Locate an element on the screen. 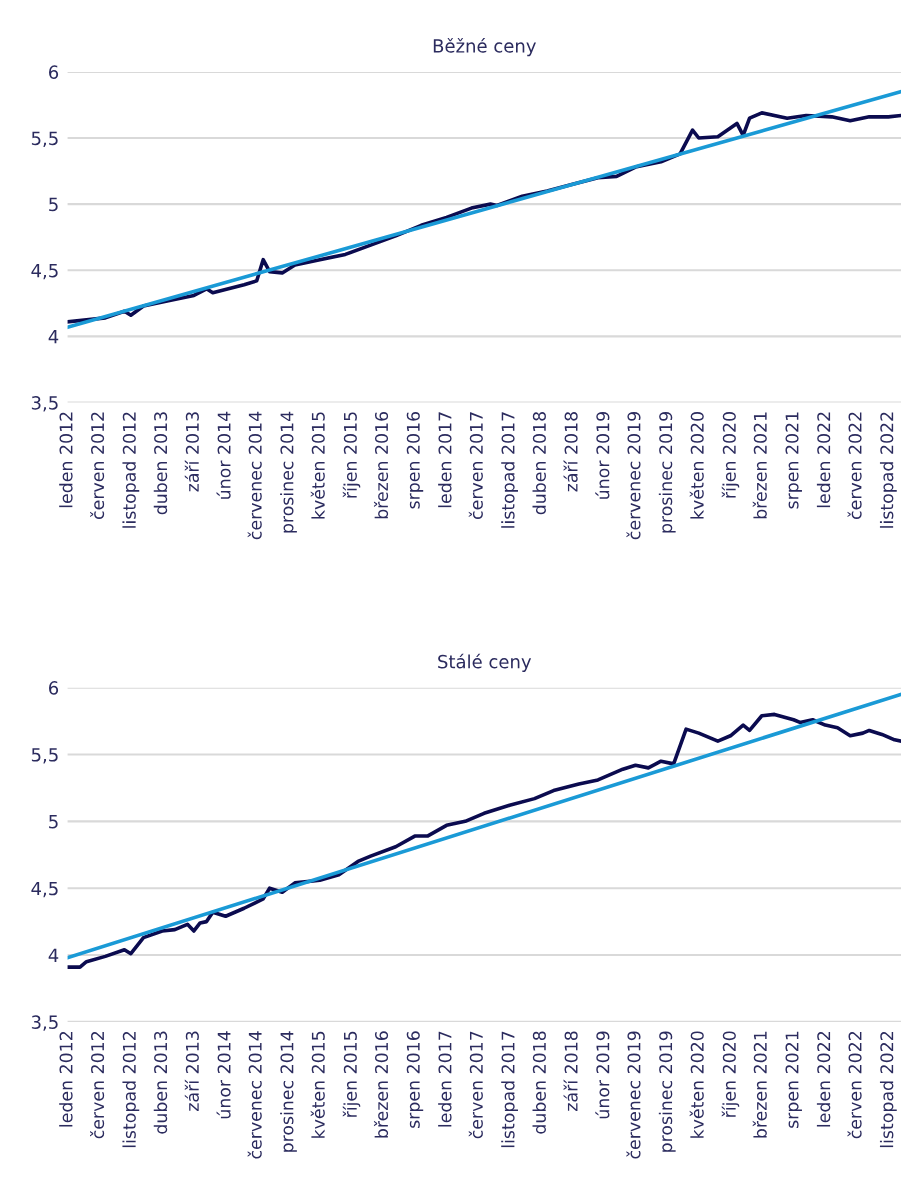  chart-title: Stálé ceny is located at coordinates (485, 662).